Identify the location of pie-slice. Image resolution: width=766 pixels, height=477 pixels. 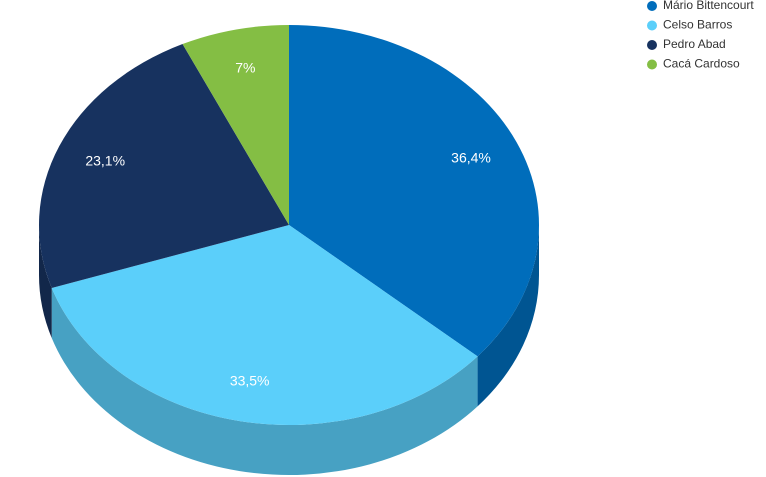
(235, 125).